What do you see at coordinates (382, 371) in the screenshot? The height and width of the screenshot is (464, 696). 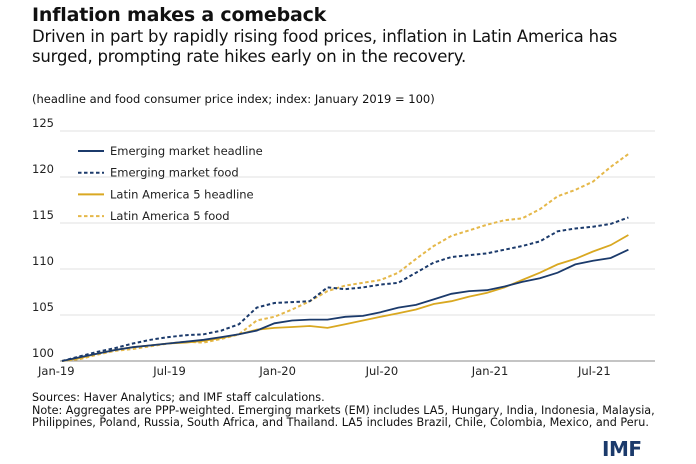 I see `x-tick-label: Jul-20` at bounding box center [382, 371].